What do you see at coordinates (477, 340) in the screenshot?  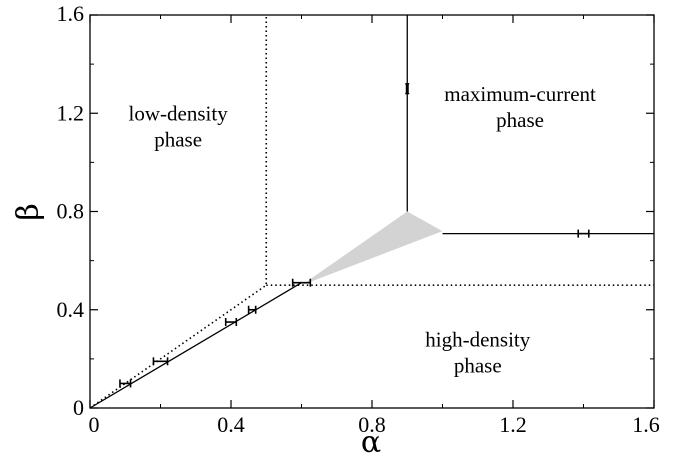 I see `region-label-line: high-density` at bounding box center [477, 340].